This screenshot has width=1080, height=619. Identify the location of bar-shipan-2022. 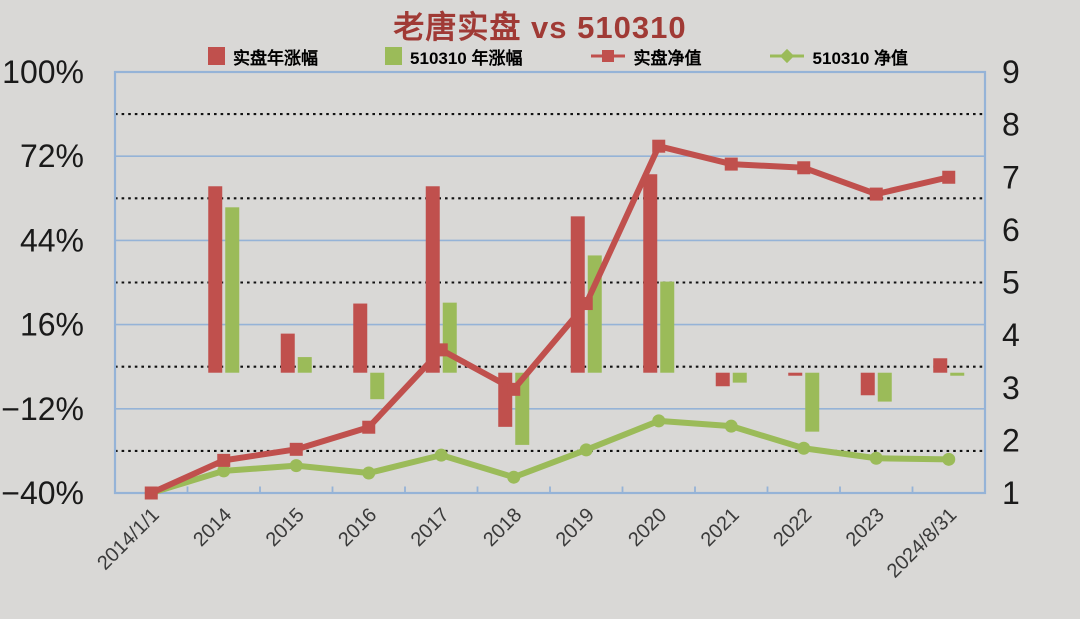
(795, 374).